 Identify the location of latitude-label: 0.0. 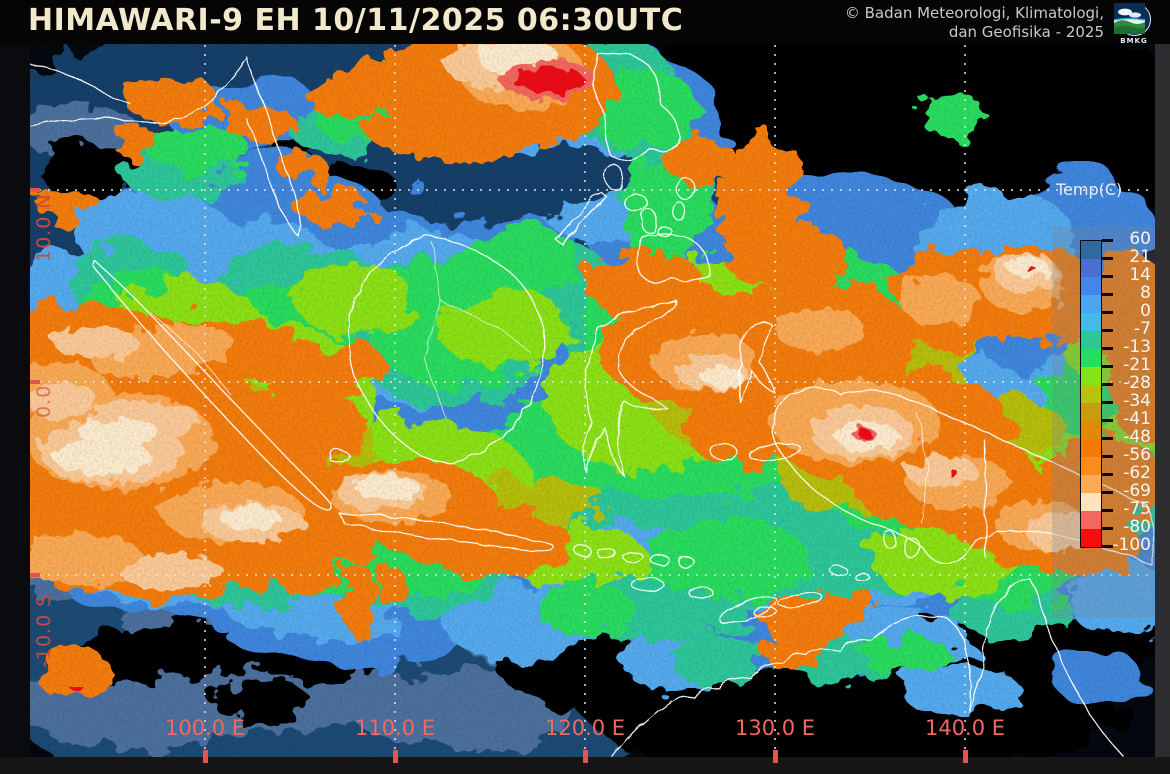
(44, 401).